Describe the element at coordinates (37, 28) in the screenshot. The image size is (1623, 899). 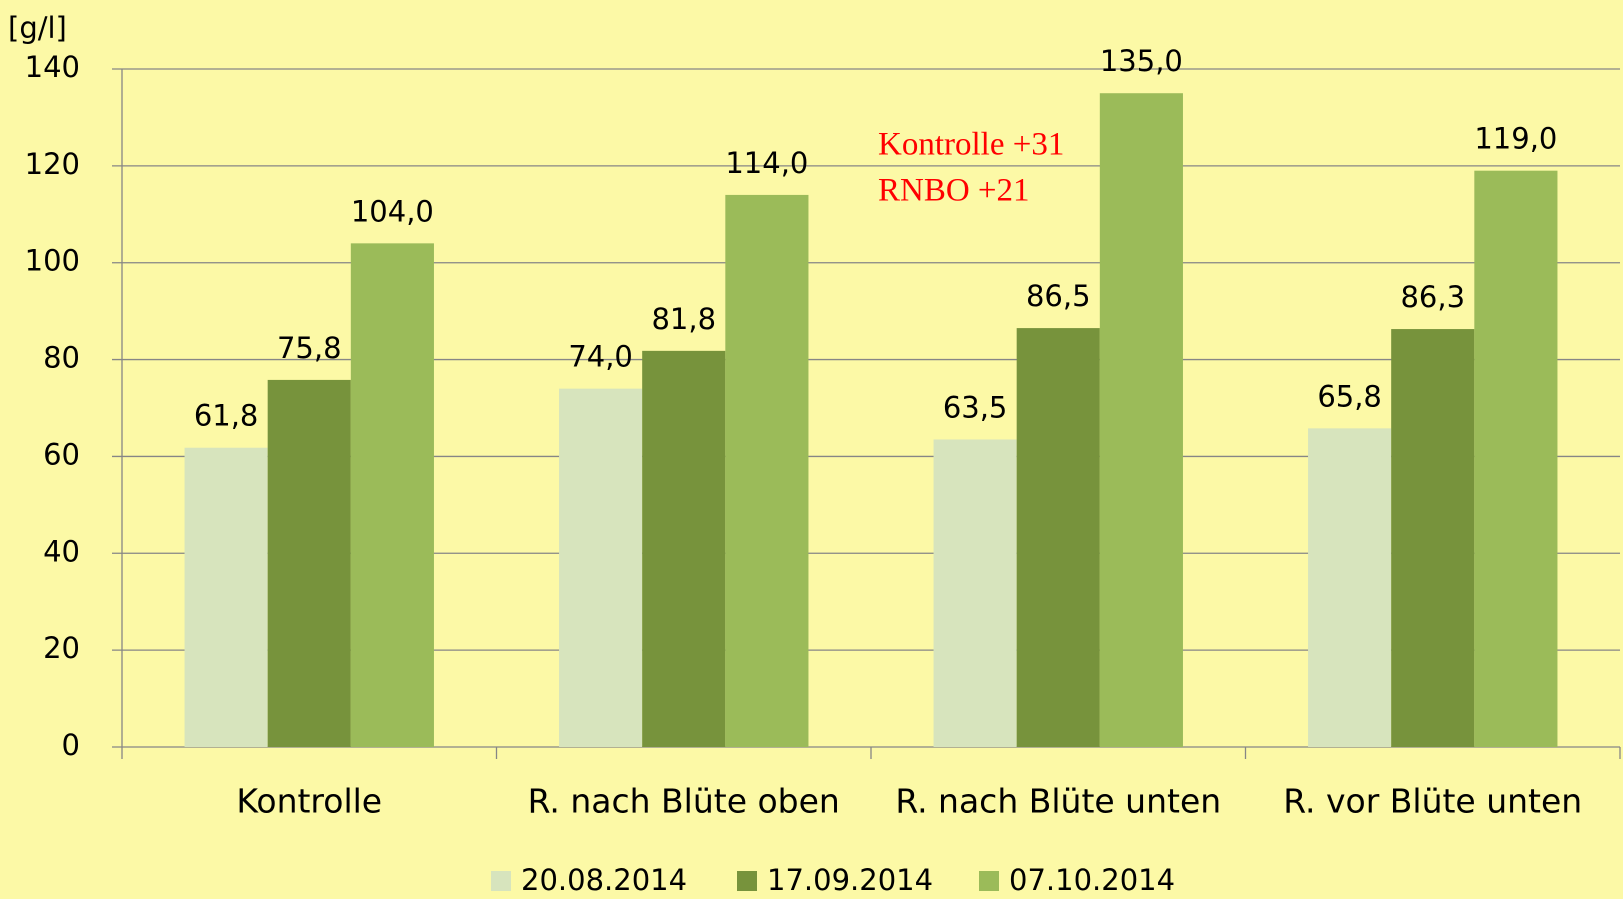
I see `y-axis-label: [g/l]` at that location.